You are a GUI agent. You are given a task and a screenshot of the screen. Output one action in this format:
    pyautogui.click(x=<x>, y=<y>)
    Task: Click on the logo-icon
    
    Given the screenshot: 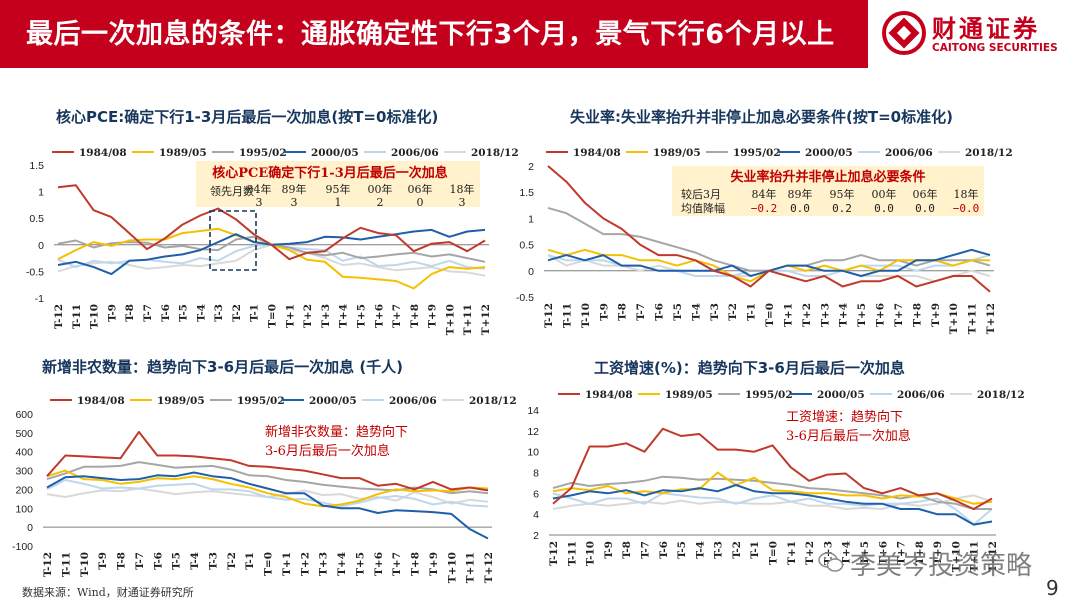 What is the action you would take?
    pyautogui.click(x=904, y=33)
    